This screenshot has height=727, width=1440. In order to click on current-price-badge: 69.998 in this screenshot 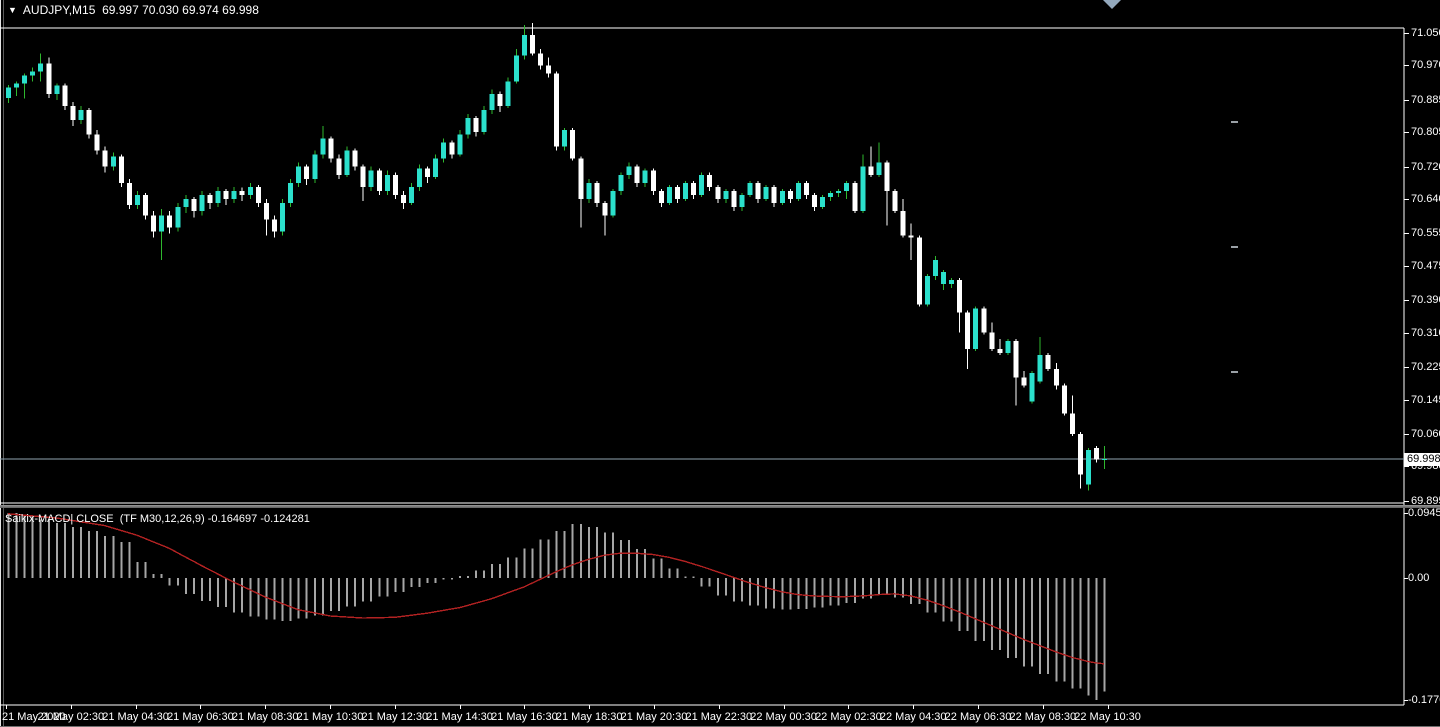, I will do `click(1422, 459)`.